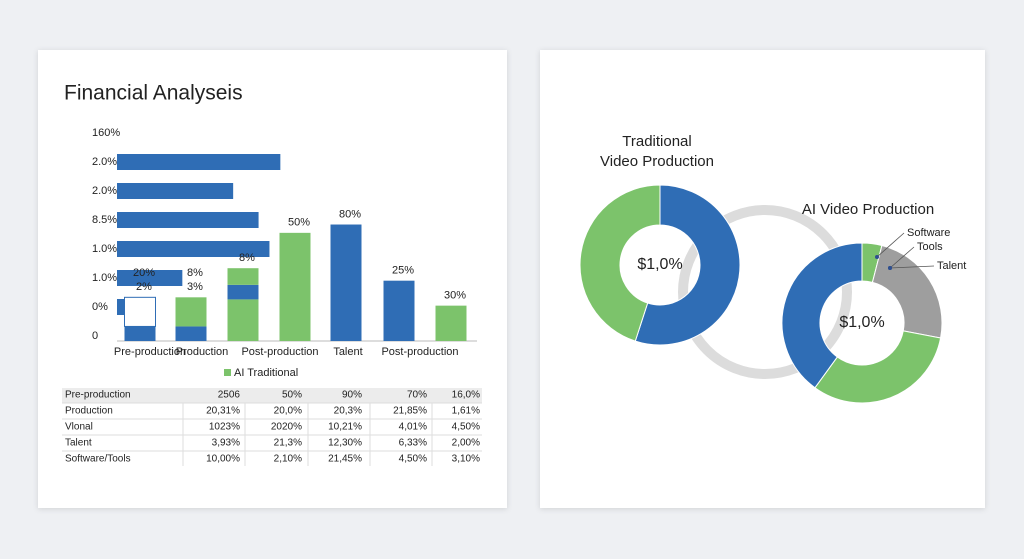  What do you see at coordinates (656, 141) in the screenshot?
I see `donut-title: Traditional` at bounding box center [656, 141].